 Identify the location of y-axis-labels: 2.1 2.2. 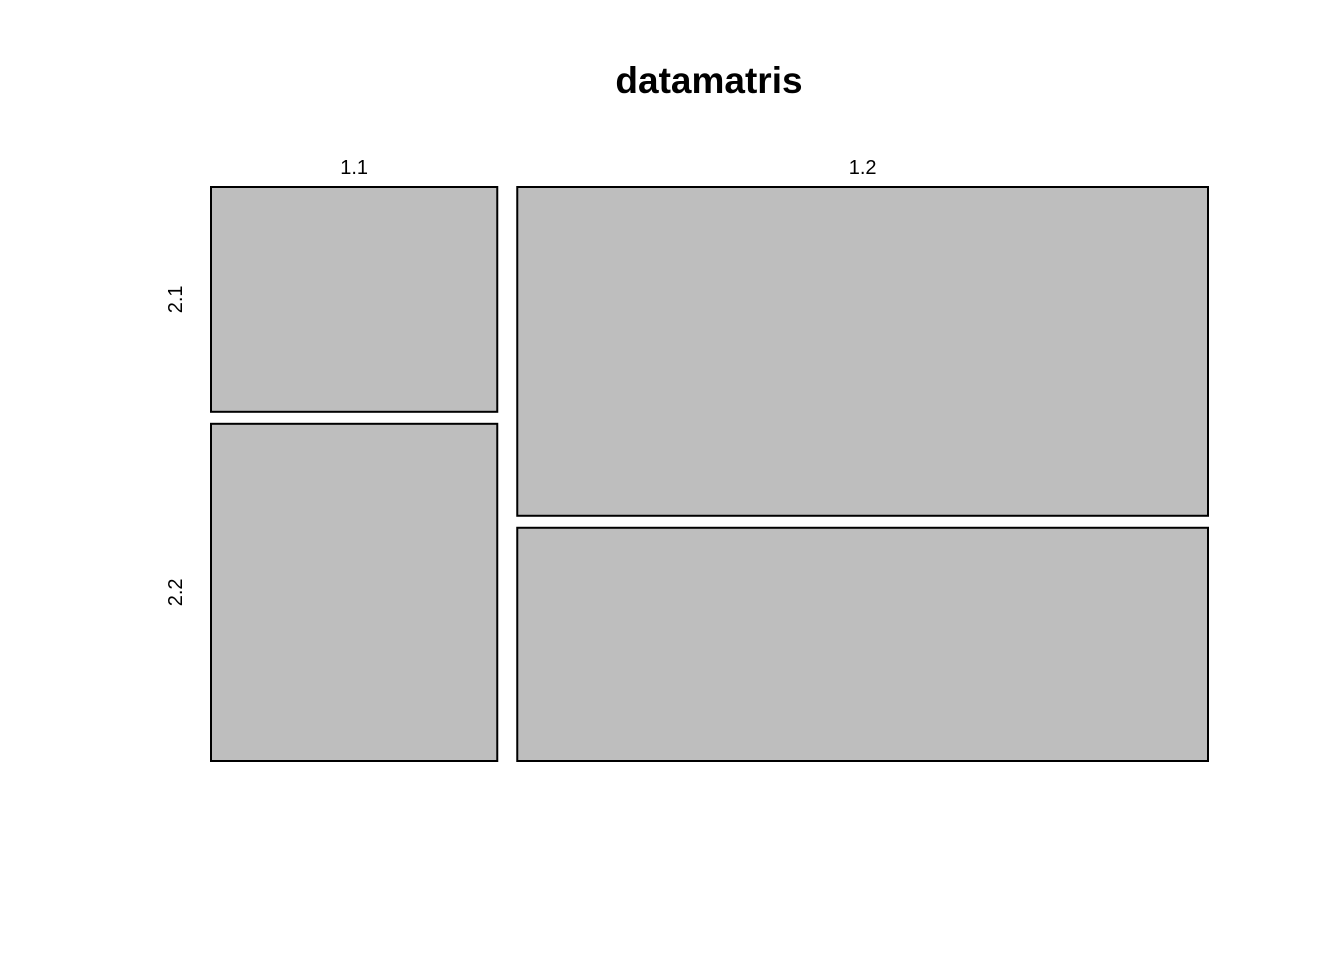
(176, 445).